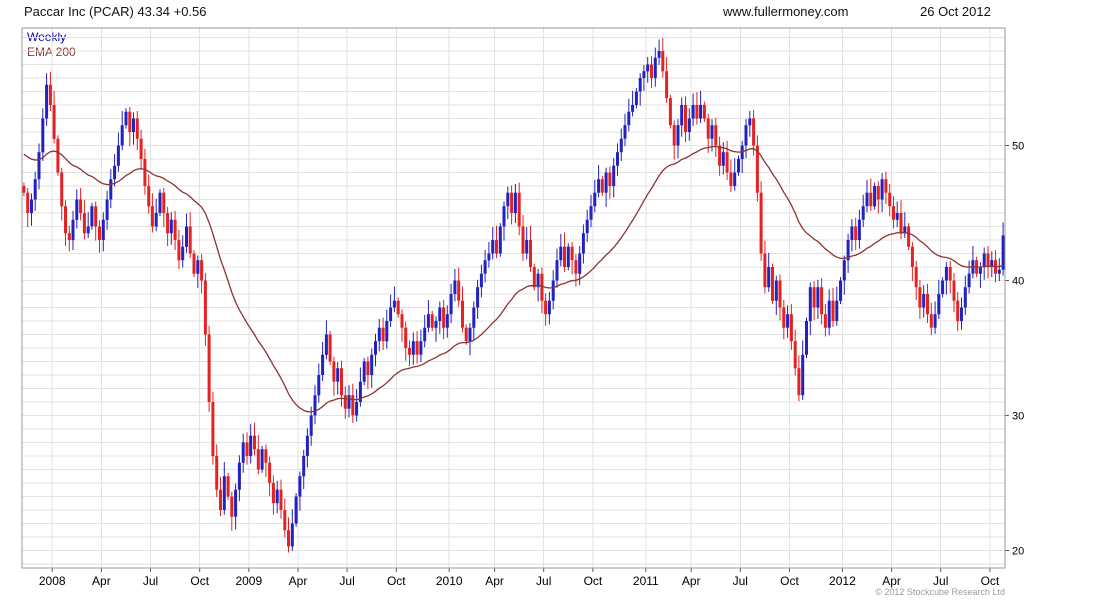  I want to click on website-label: www.fullermoney.com, so click(786, 11).